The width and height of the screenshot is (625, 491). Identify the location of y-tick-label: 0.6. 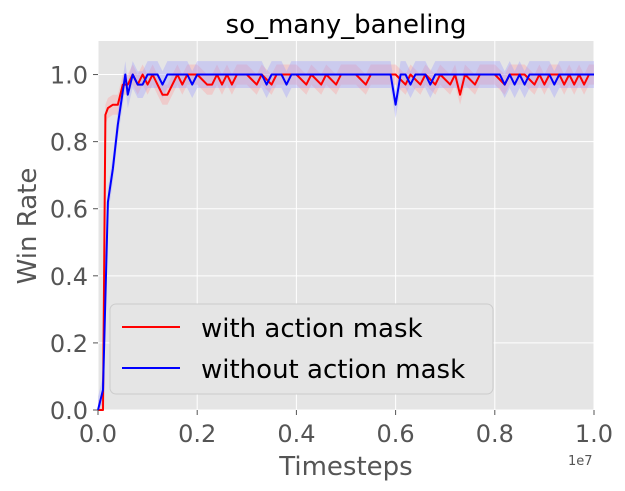
(69, 210).